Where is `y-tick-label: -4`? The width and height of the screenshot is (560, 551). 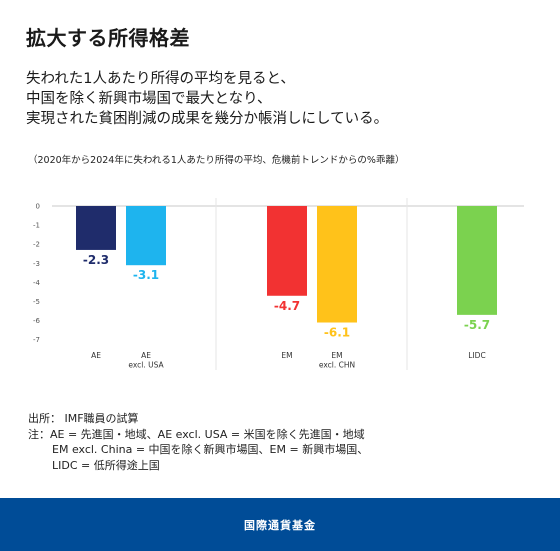
y-tick-label: -4 is located at coordinates (37, 283).